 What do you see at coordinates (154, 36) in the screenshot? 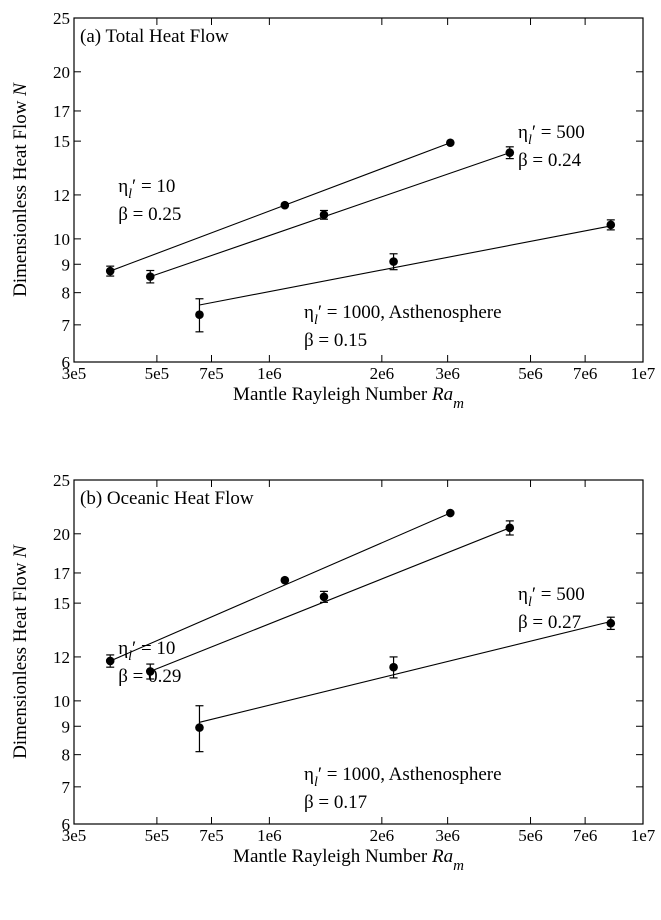
I see `panel-title: (a) Total Heat Flow` at bounding box center [154, 36].